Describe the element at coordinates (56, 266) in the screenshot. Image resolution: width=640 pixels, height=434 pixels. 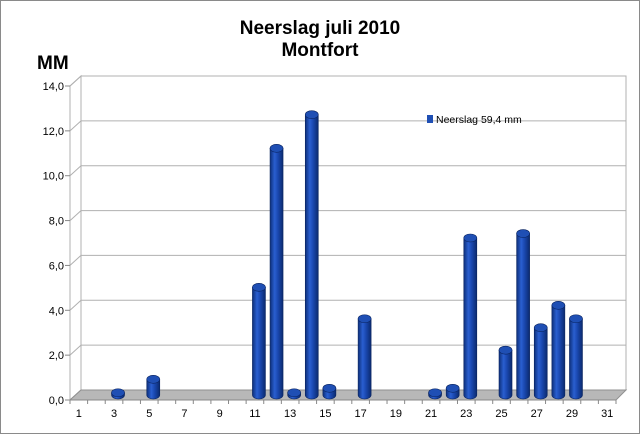
I see `y-tick-label: 6,0` at that location.